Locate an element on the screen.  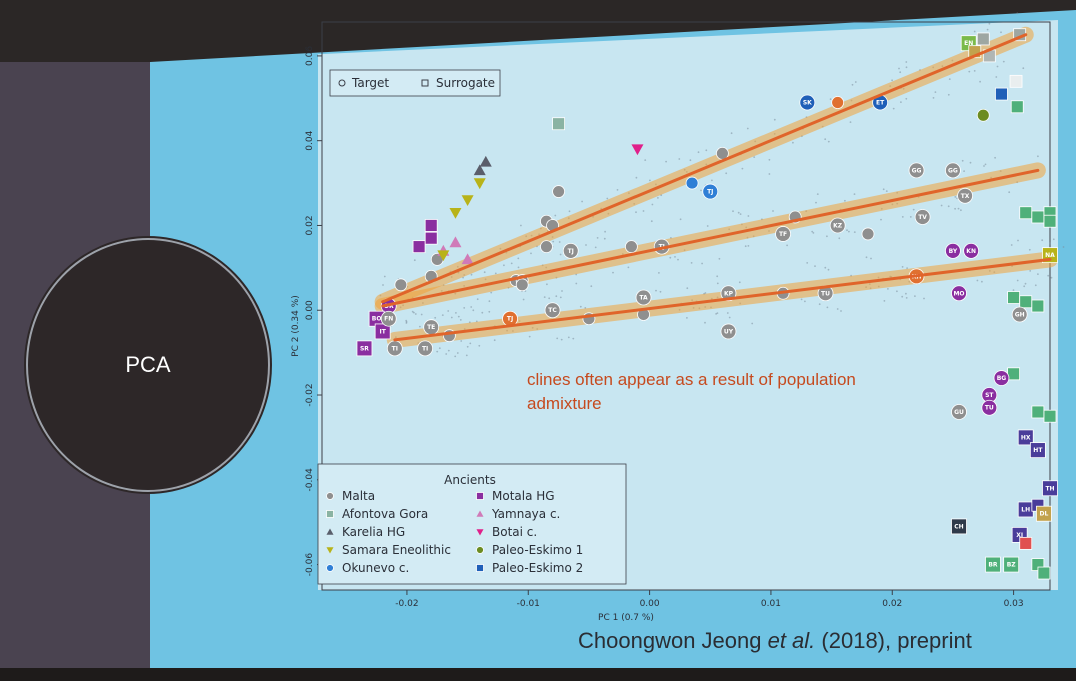
data-point-label: UY is located at coordinates (729, 331).